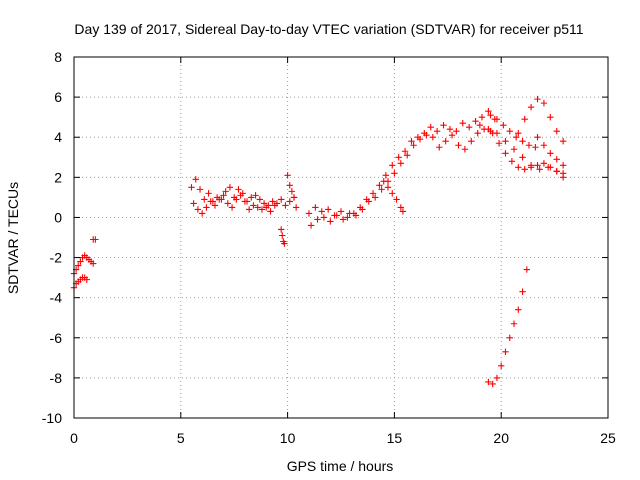 The width and height of the screenshot is (640, 480). Describe the element at coordinates (181, 438) in the screenshot. I see `x-tick-label: 5` at that location.